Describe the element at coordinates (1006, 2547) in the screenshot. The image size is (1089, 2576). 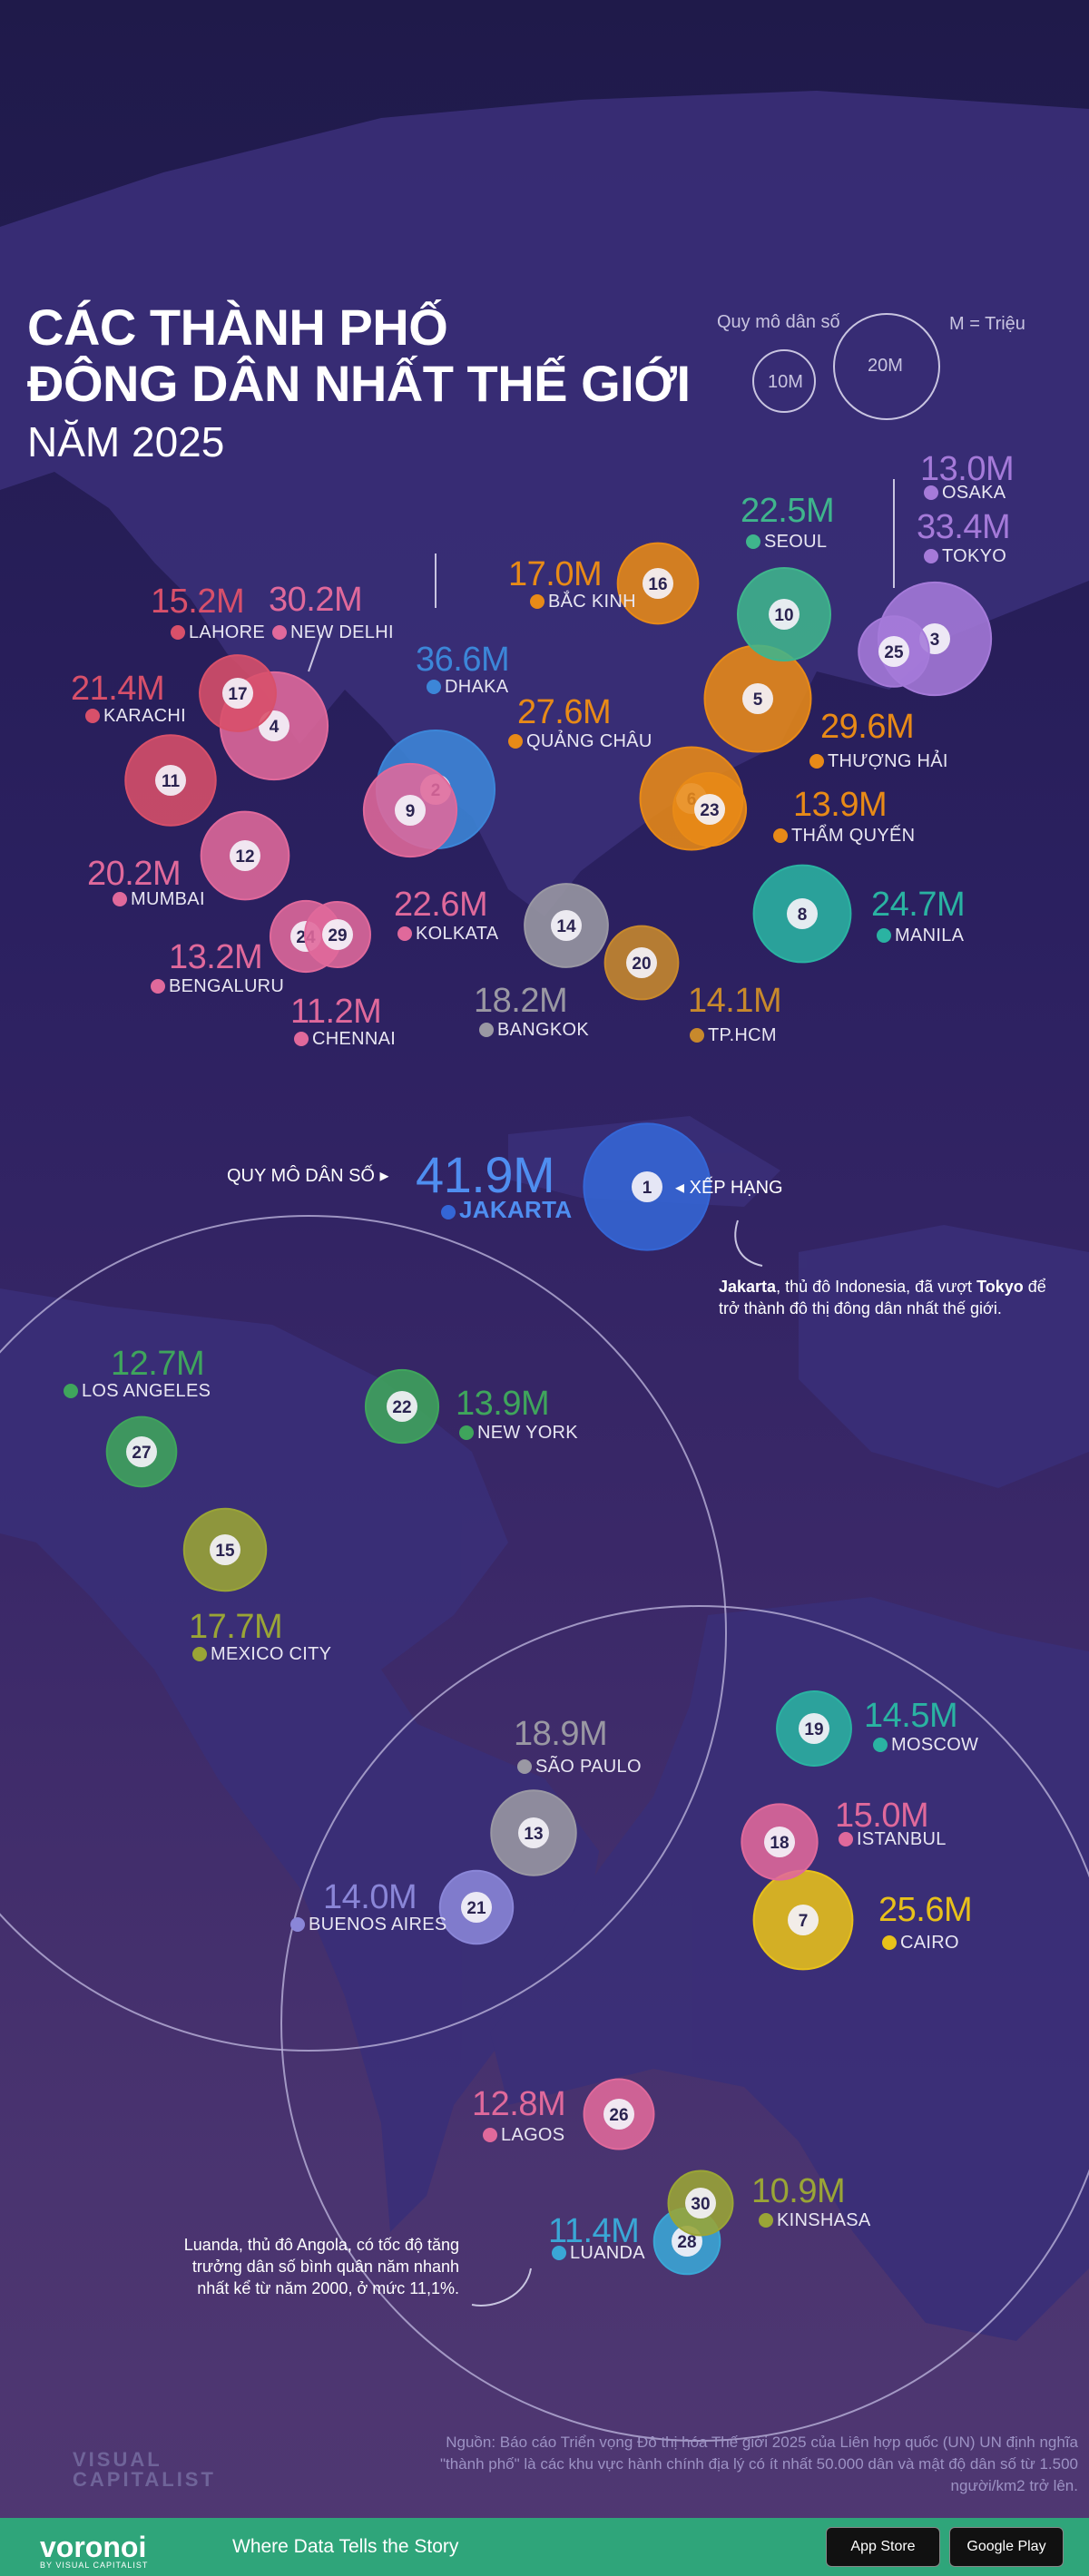
I see `google-play-button: Google Play` at that location.